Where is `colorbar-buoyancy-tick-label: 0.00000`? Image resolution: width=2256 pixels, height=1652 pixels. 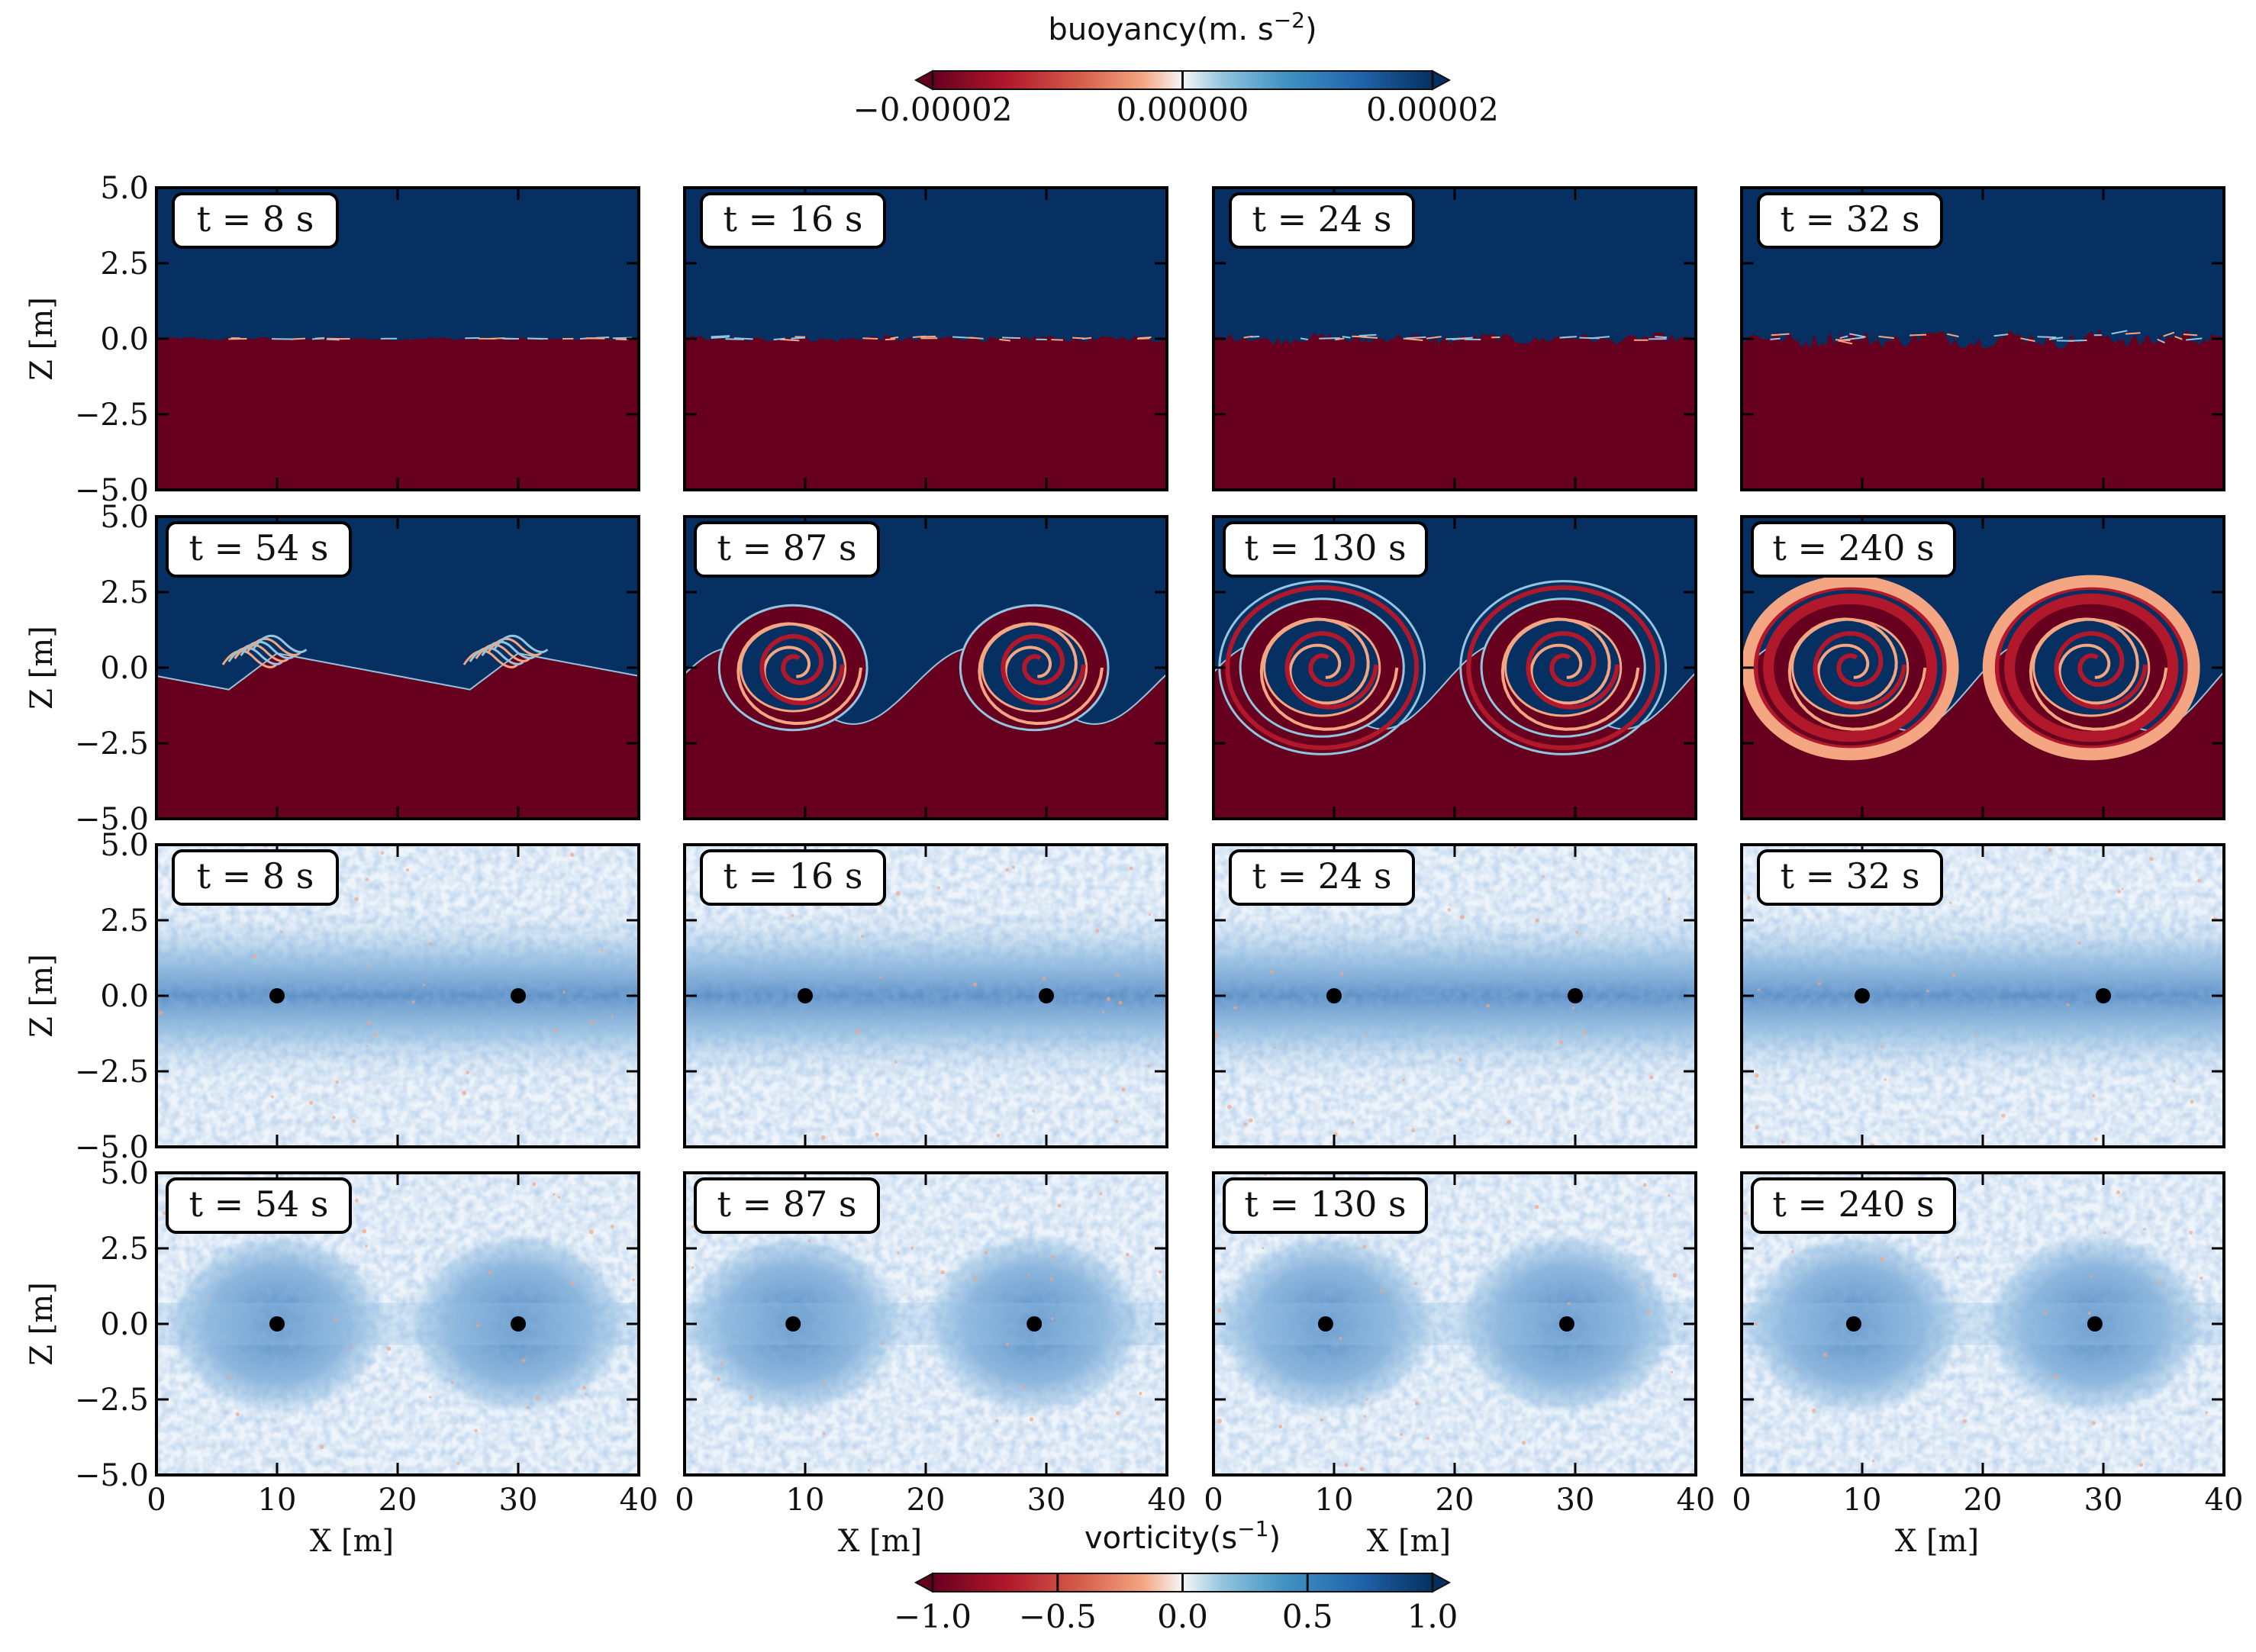
colorbar-buoyancy-tick-label: 0.00000 is located at coordinates (1183, 109).